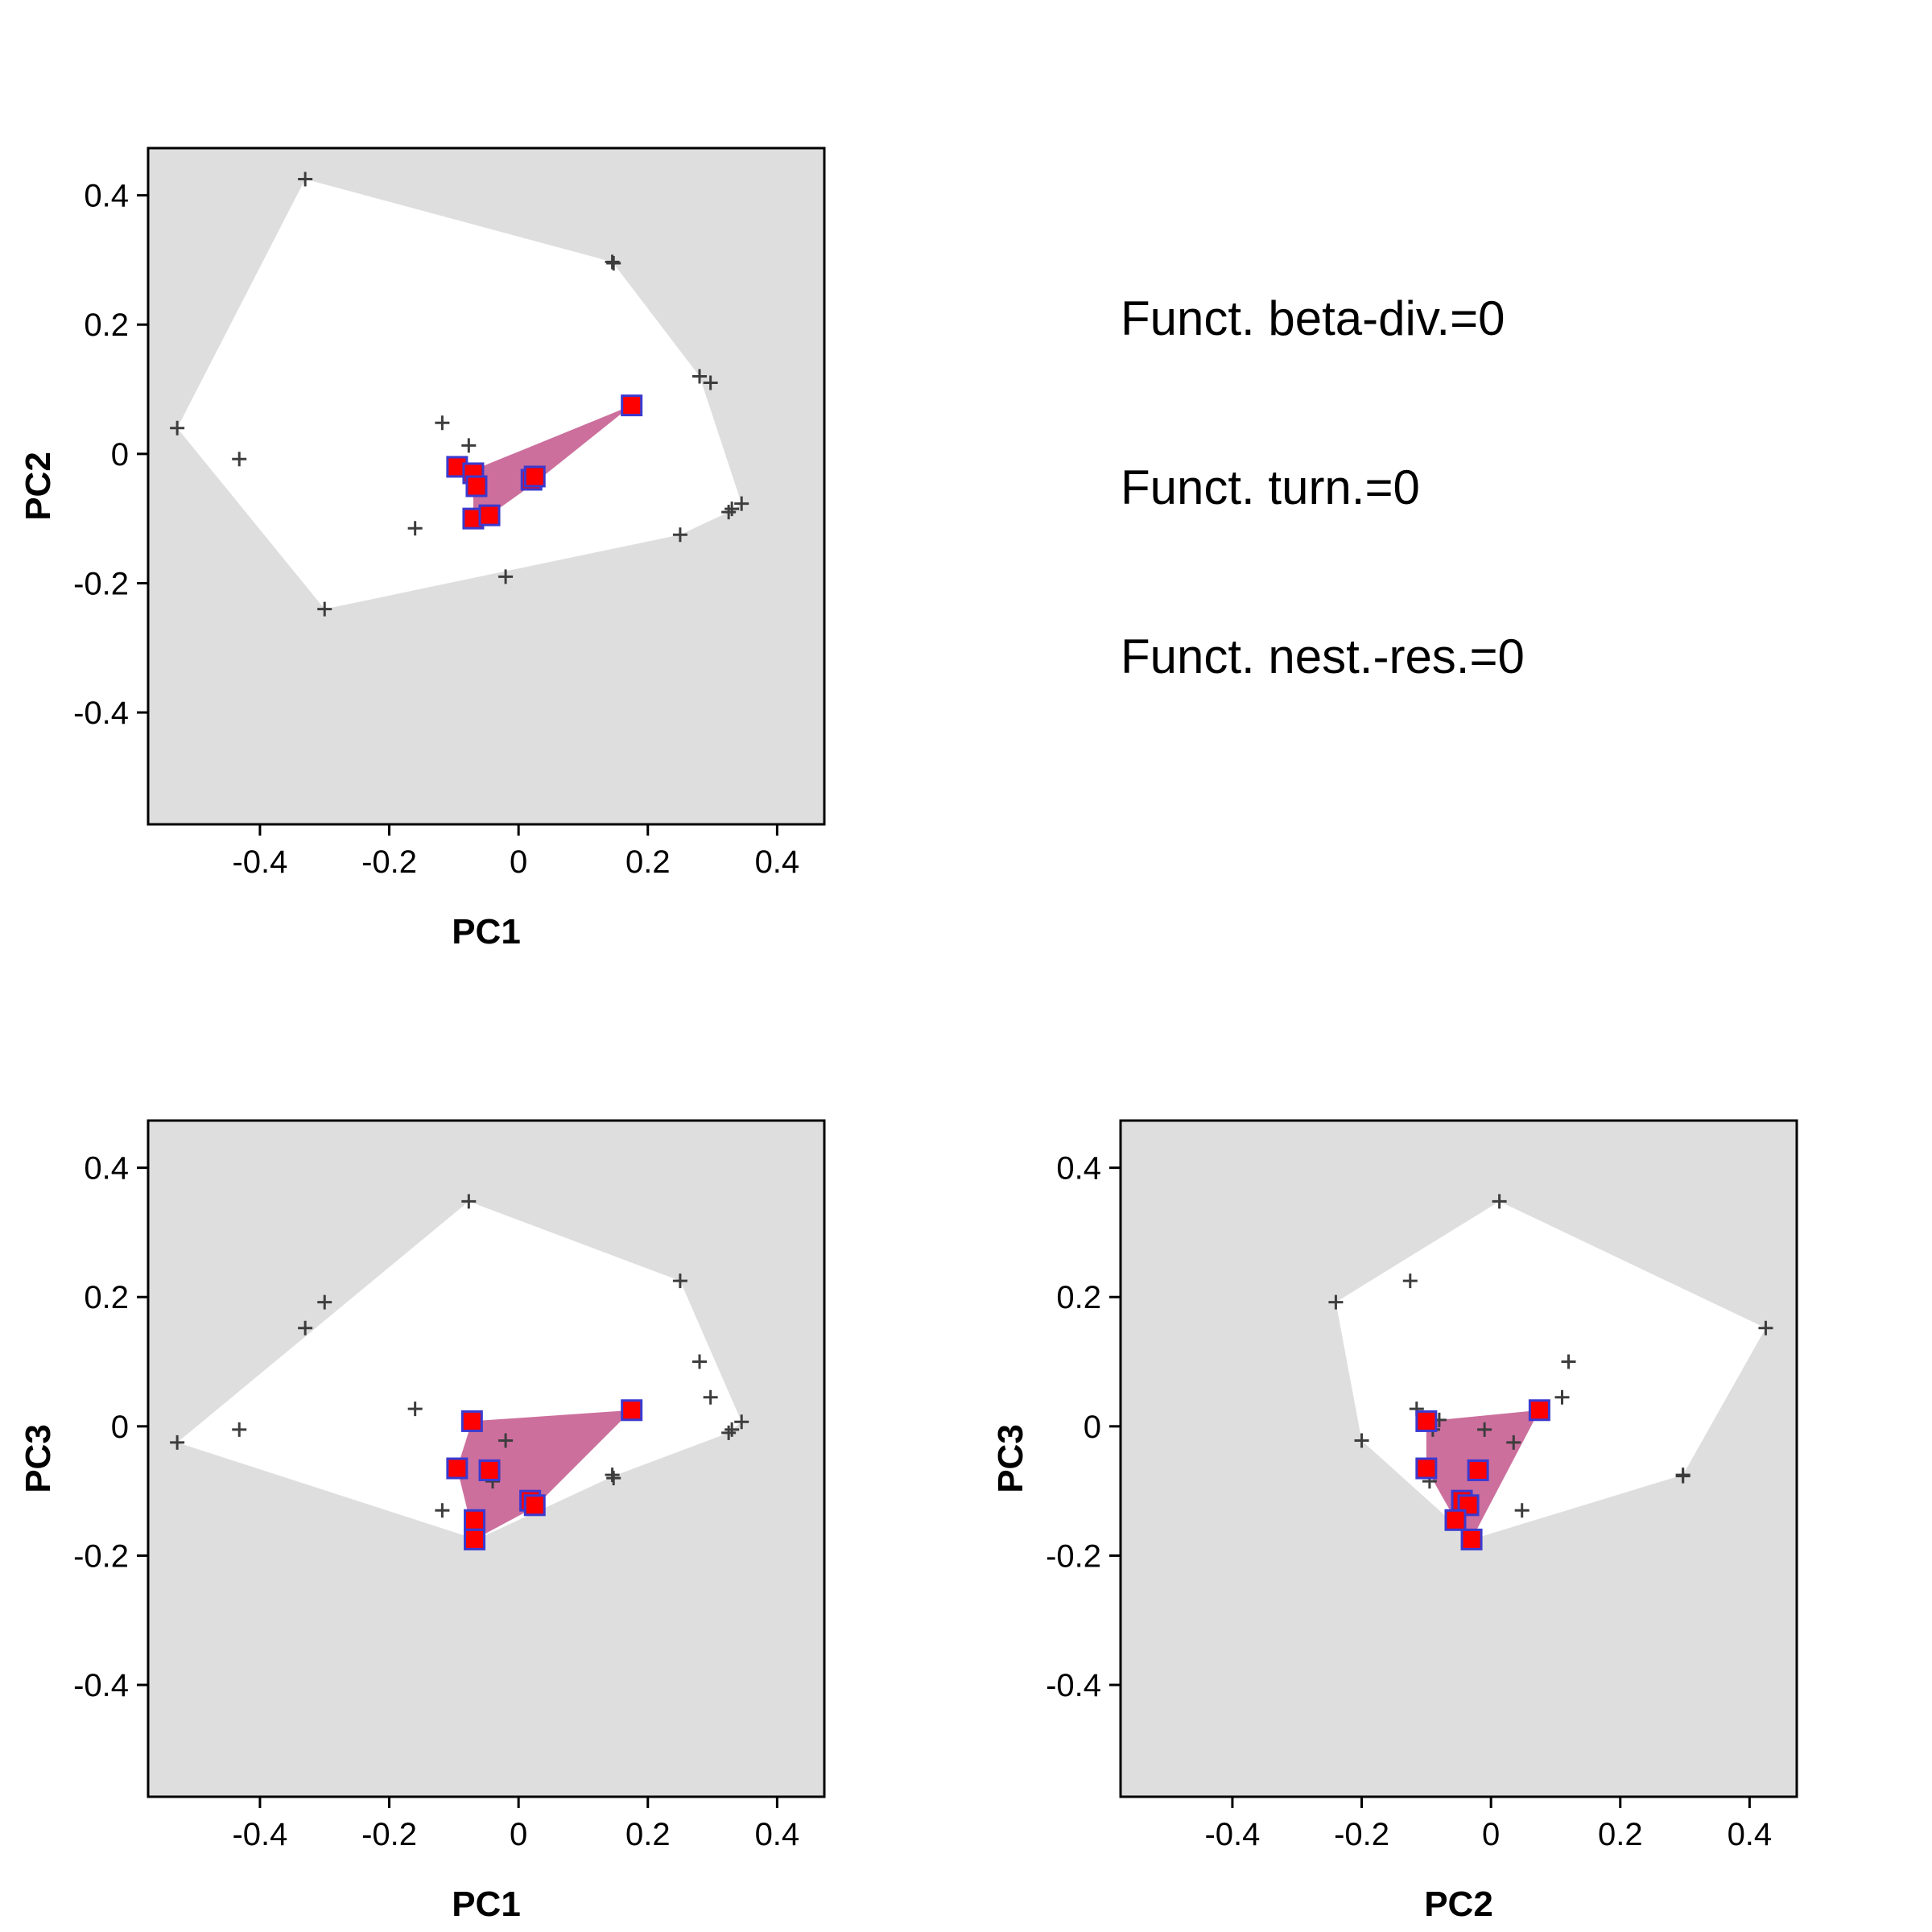 This screenshot has height=1932, width=1932. What do you see at coordinates (1323, 656) in the screenshot?
I see `stat-nestedness: Funct. nest.-res.=0` at bounding box center [1323, 656].